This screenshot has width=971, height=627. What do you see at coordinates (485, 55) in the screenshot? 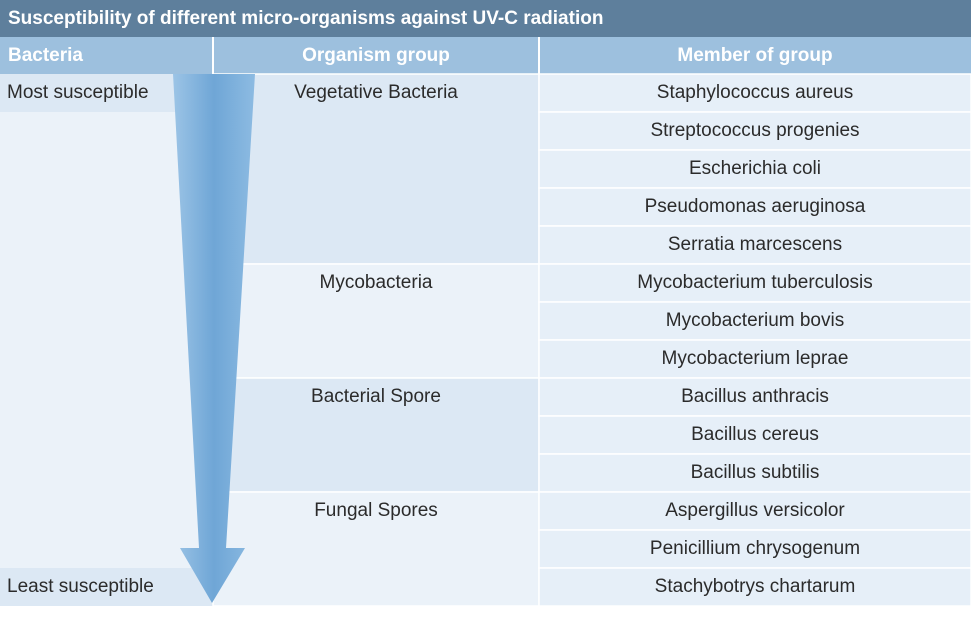
I see `header-row` at bounding box center [485, 55].